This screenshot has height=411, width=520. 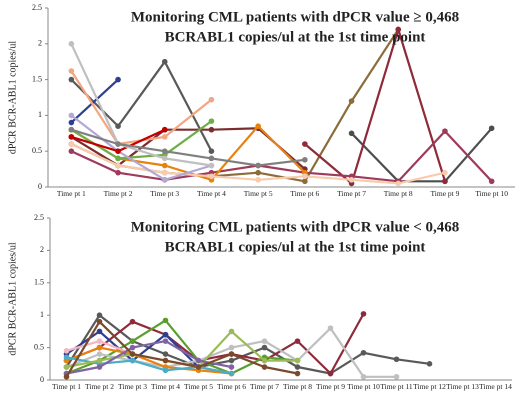 I want to click on x-tick-label-box: Time pt 8, so click(x=297, y=387).